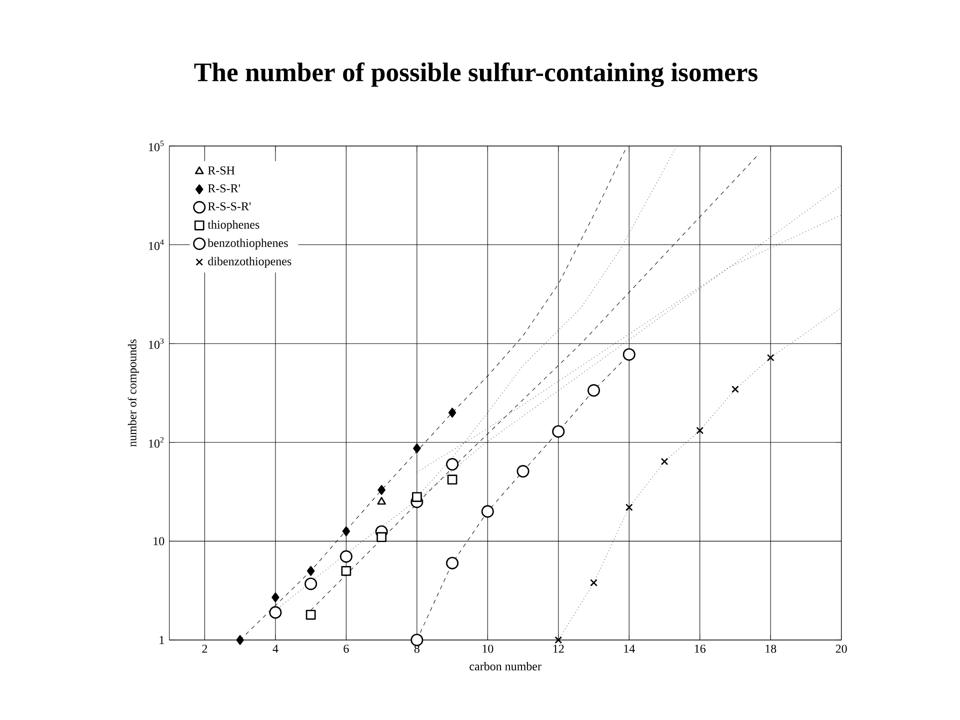 The width and height of the screenshot is (960, 720). I want to click on legend-label: benzothiophenes, so click(248, 244).